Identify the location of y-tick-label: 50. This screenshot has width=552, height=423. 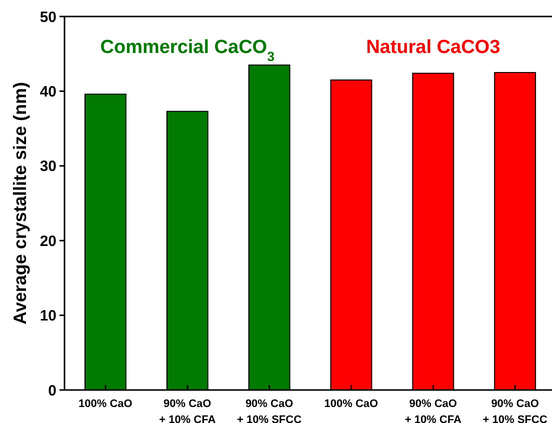
(48, 17).